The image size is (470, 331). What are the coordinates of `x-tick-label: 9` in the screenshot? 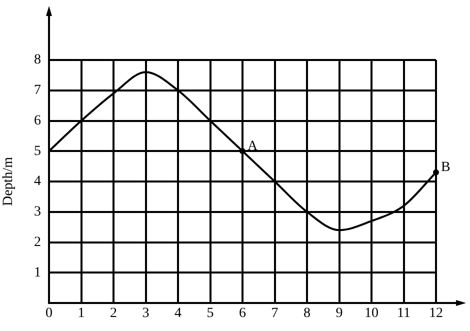 It's located at (339, 314).